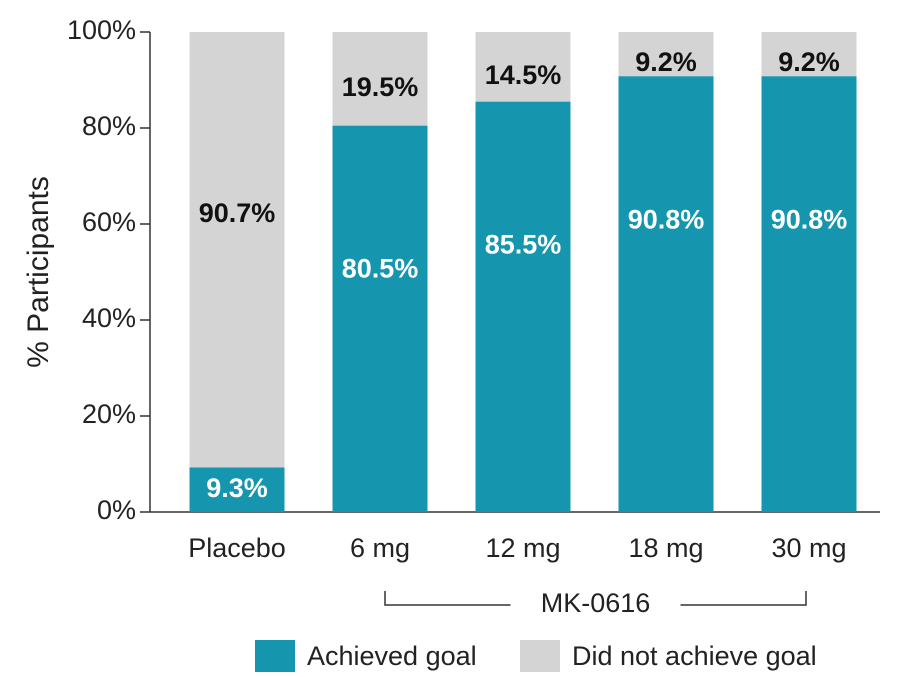  What do you see at coordinates (237, 213) in the screenshot?
I see `data-label: 90.7%` at bounding box center [237, 213].